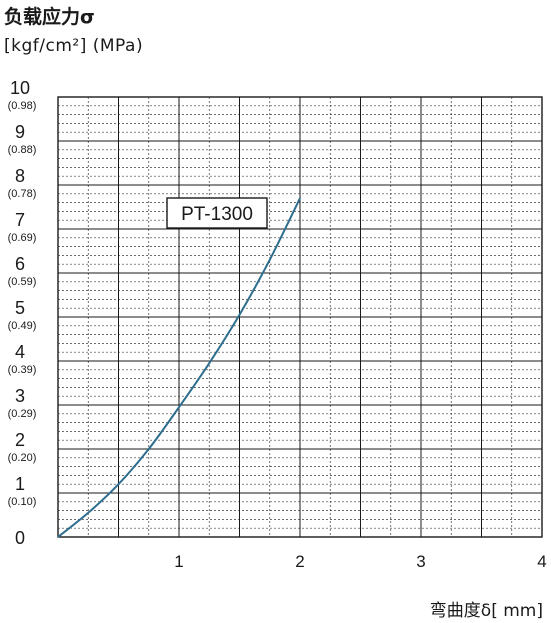 The width and height of the screenshot is (551, 623). I want to click on y-tick-label: 3, so click(20, 396).